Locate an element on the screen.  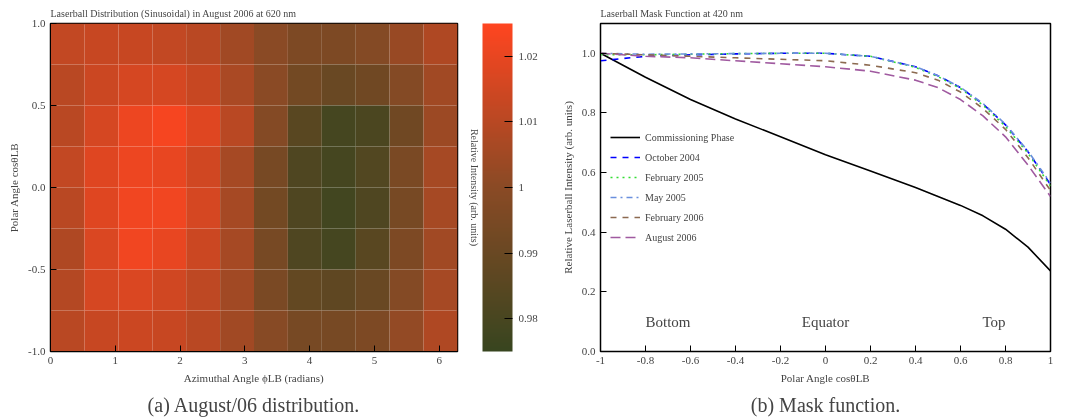
x-tick-label: 0.6 is located at coordinates (960, 359).